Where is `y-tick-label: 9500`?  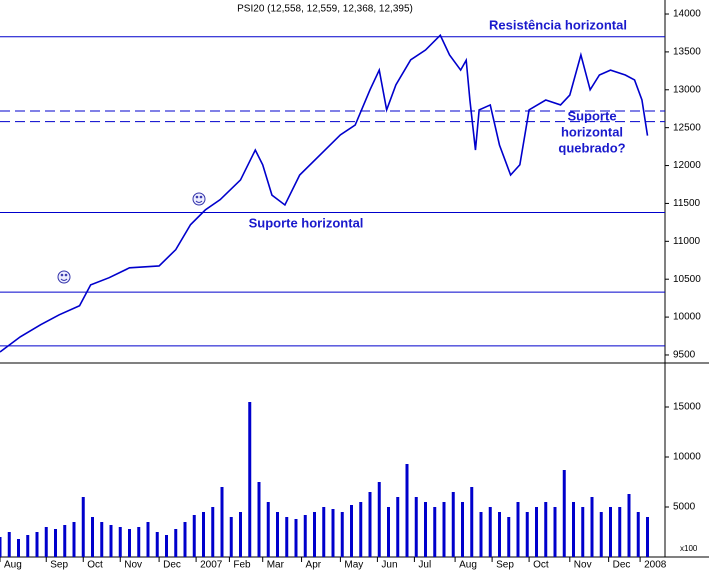
y-tick-label: 9500 is located at coordinates (684, 355).